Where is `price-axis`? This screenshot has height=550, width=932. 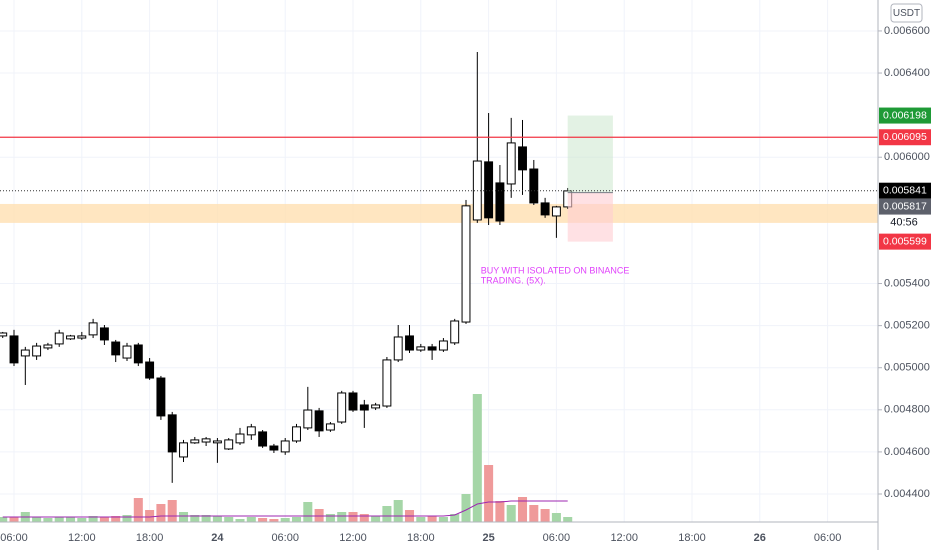 price-axis is located at coordinates (905, 275).